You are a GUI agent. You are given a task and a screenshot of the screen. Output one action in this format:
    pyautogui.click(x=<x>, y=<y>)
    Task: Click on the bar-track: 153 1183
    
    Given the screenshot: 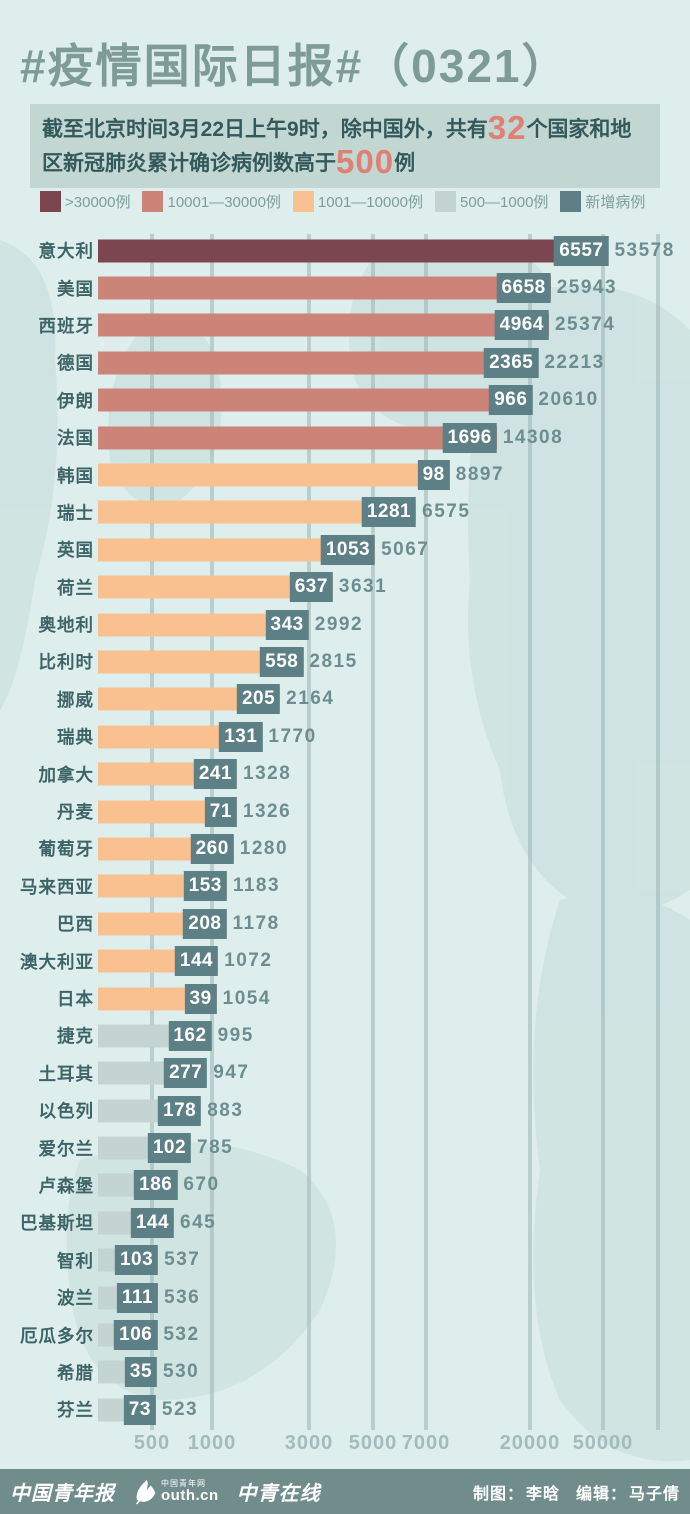 What is the action you would take?
    pyautogui.click(x=394, y=886)
    